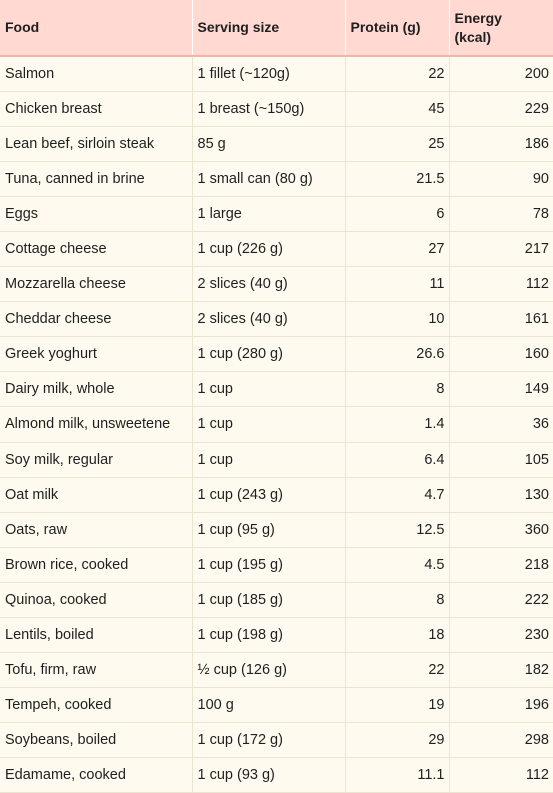  I want to click on protein-cell: 1.4, so click(397, 424).